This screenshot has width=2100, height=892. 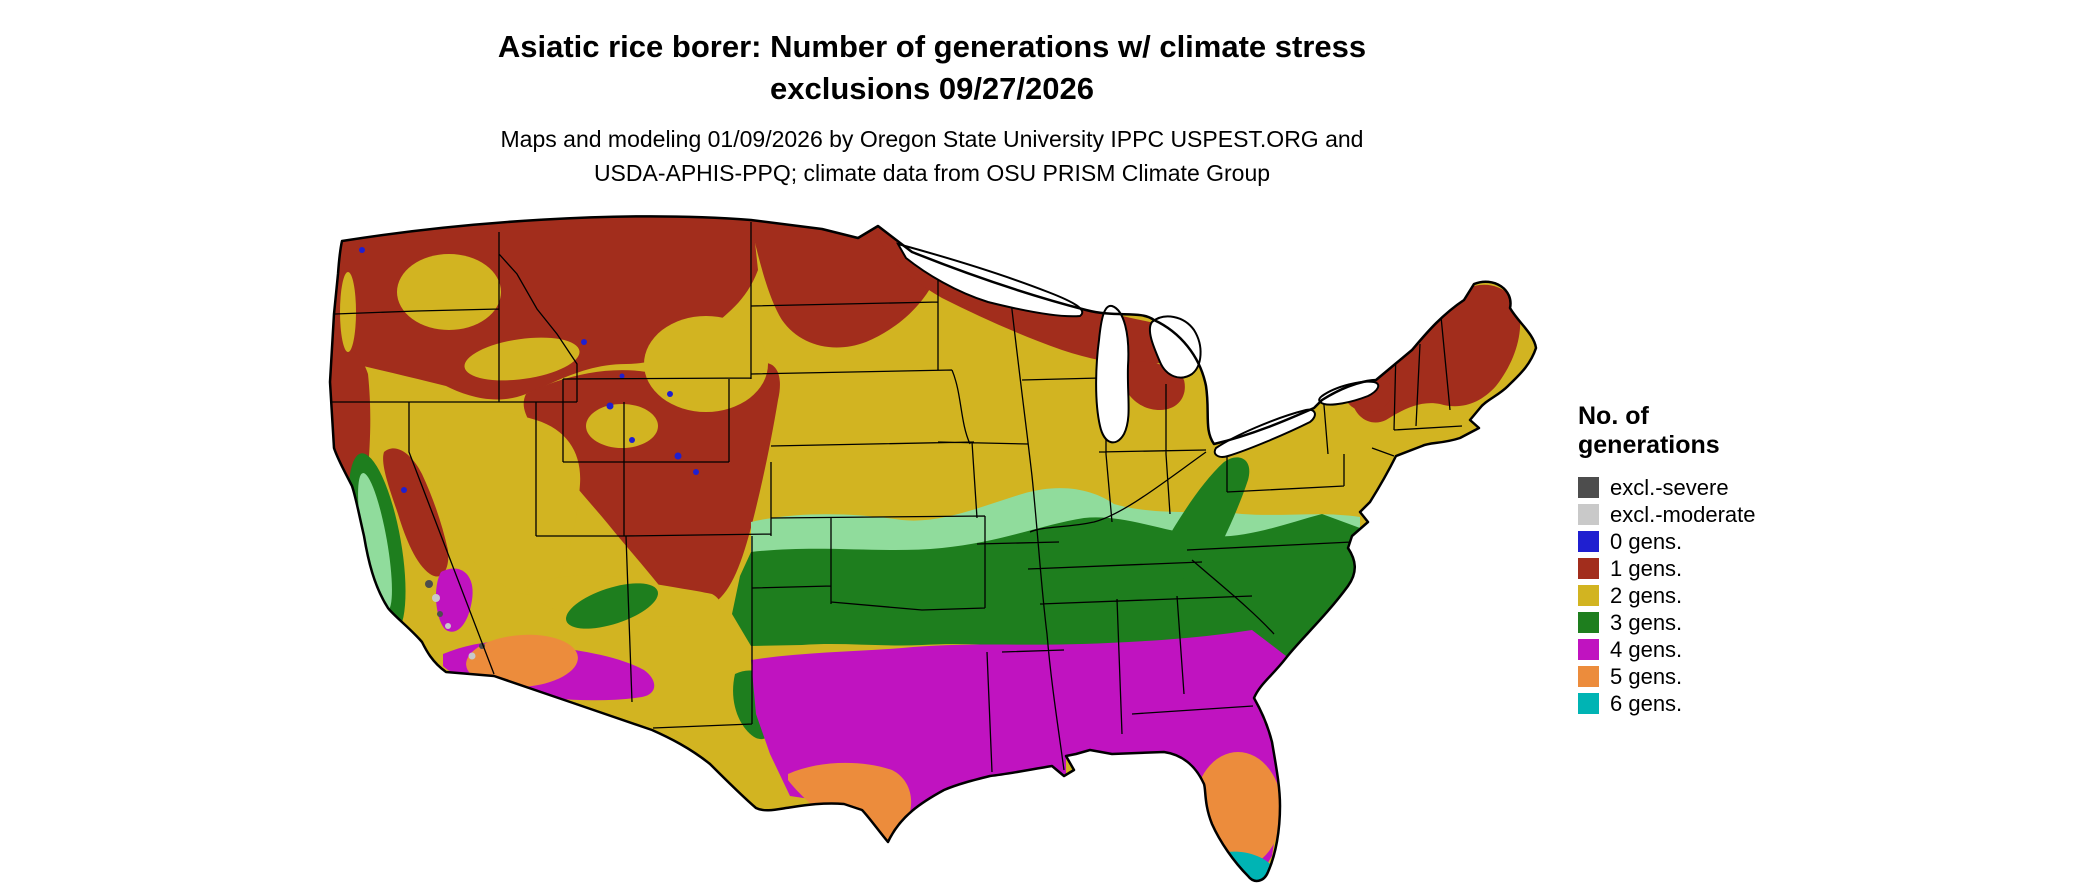 What do you see at coordinates (1646, 568) in the screenshot?
I see `legend-item-label: 1 gens.` at bounding box center [1646, 568].